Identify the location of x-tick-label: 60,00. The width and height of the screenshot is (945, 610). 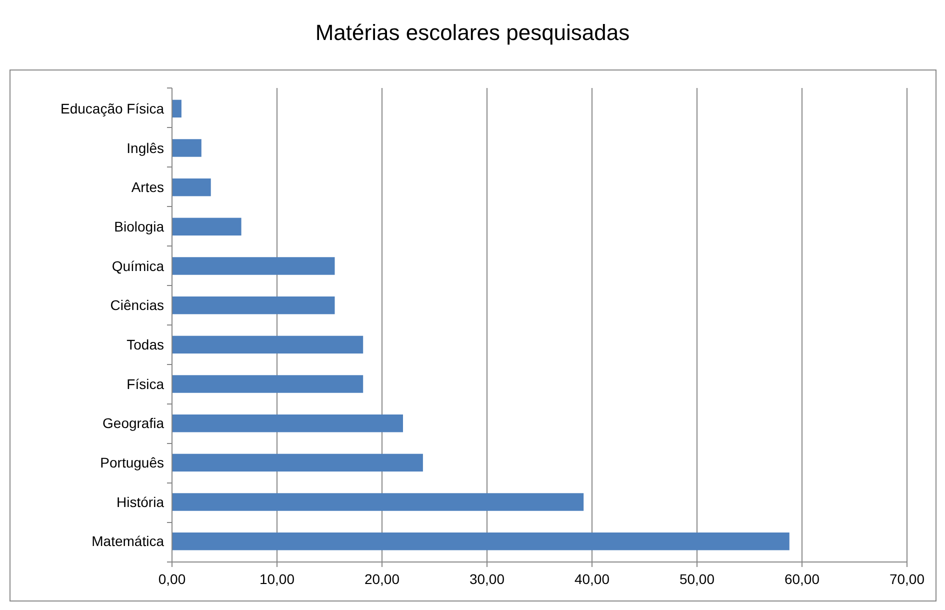
(802, 579).